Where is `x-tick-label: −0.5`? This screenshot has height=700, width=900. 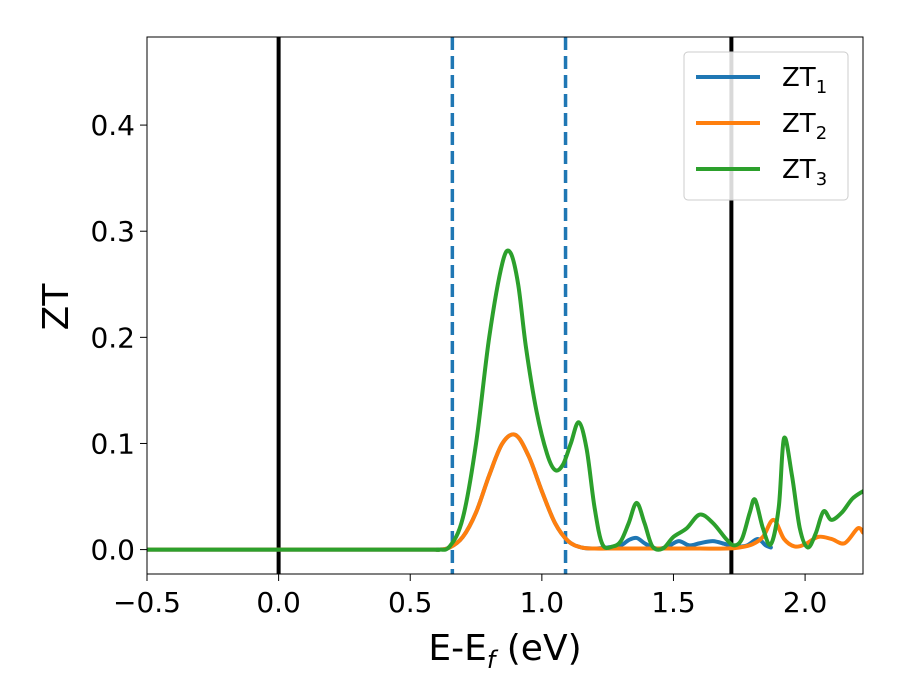
x-tick-label: −0.5 is located at coordinates (147, 602).